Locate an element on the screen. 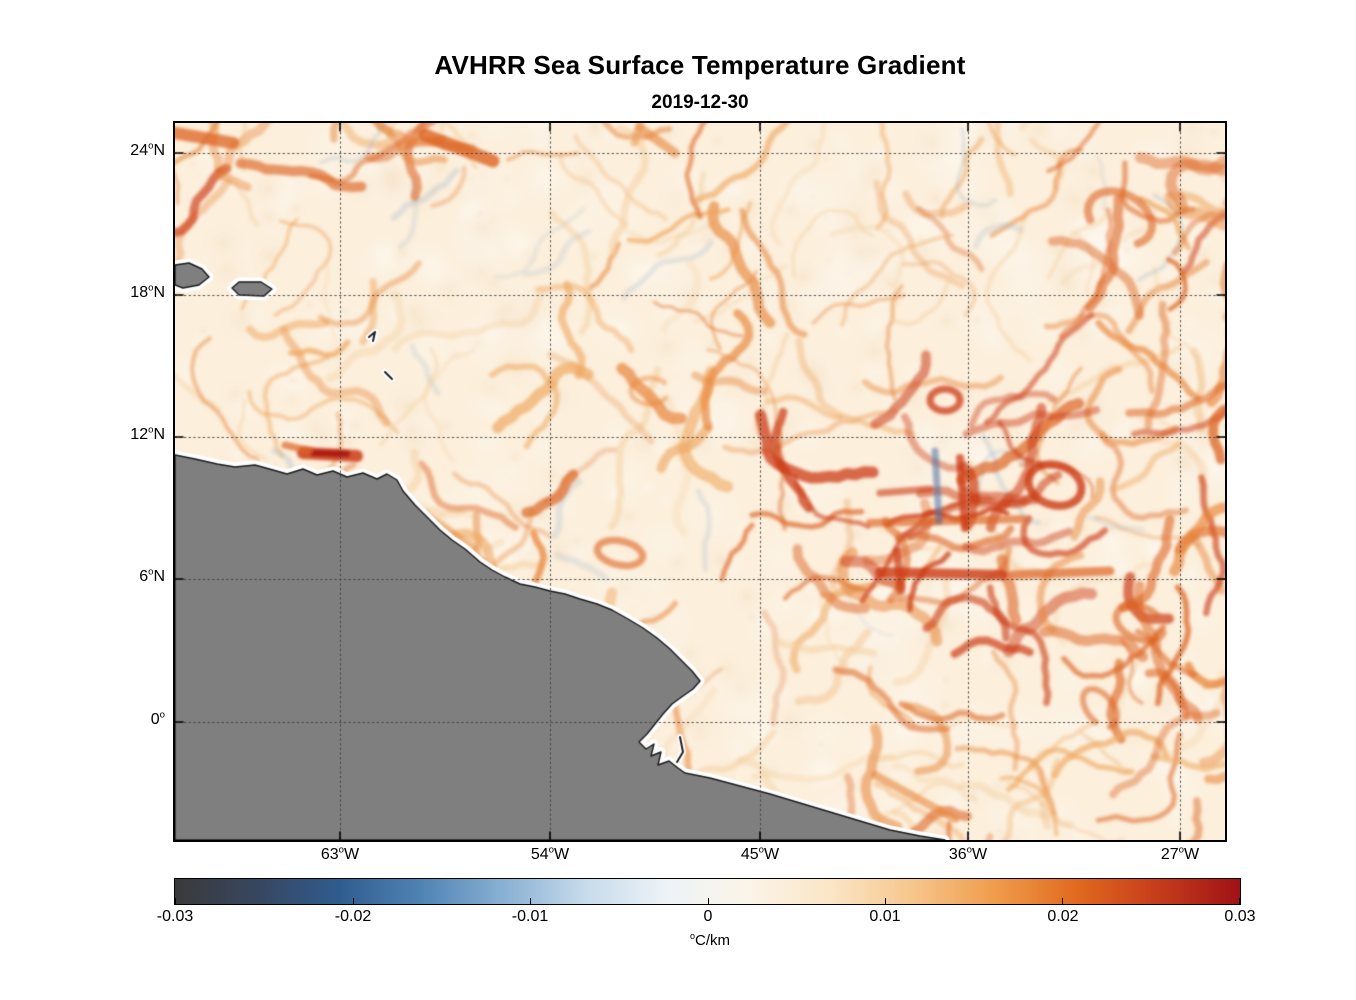  x-tick-label-63w: 63oW is located at coordinates (340, 854).